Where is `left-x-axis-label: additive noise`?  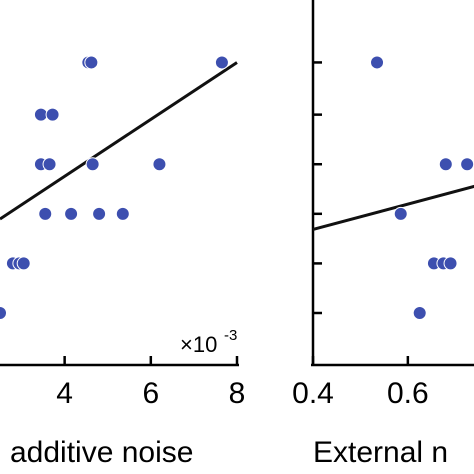 left-x-axis-label: additive noise is located at coordinates (101, 452).